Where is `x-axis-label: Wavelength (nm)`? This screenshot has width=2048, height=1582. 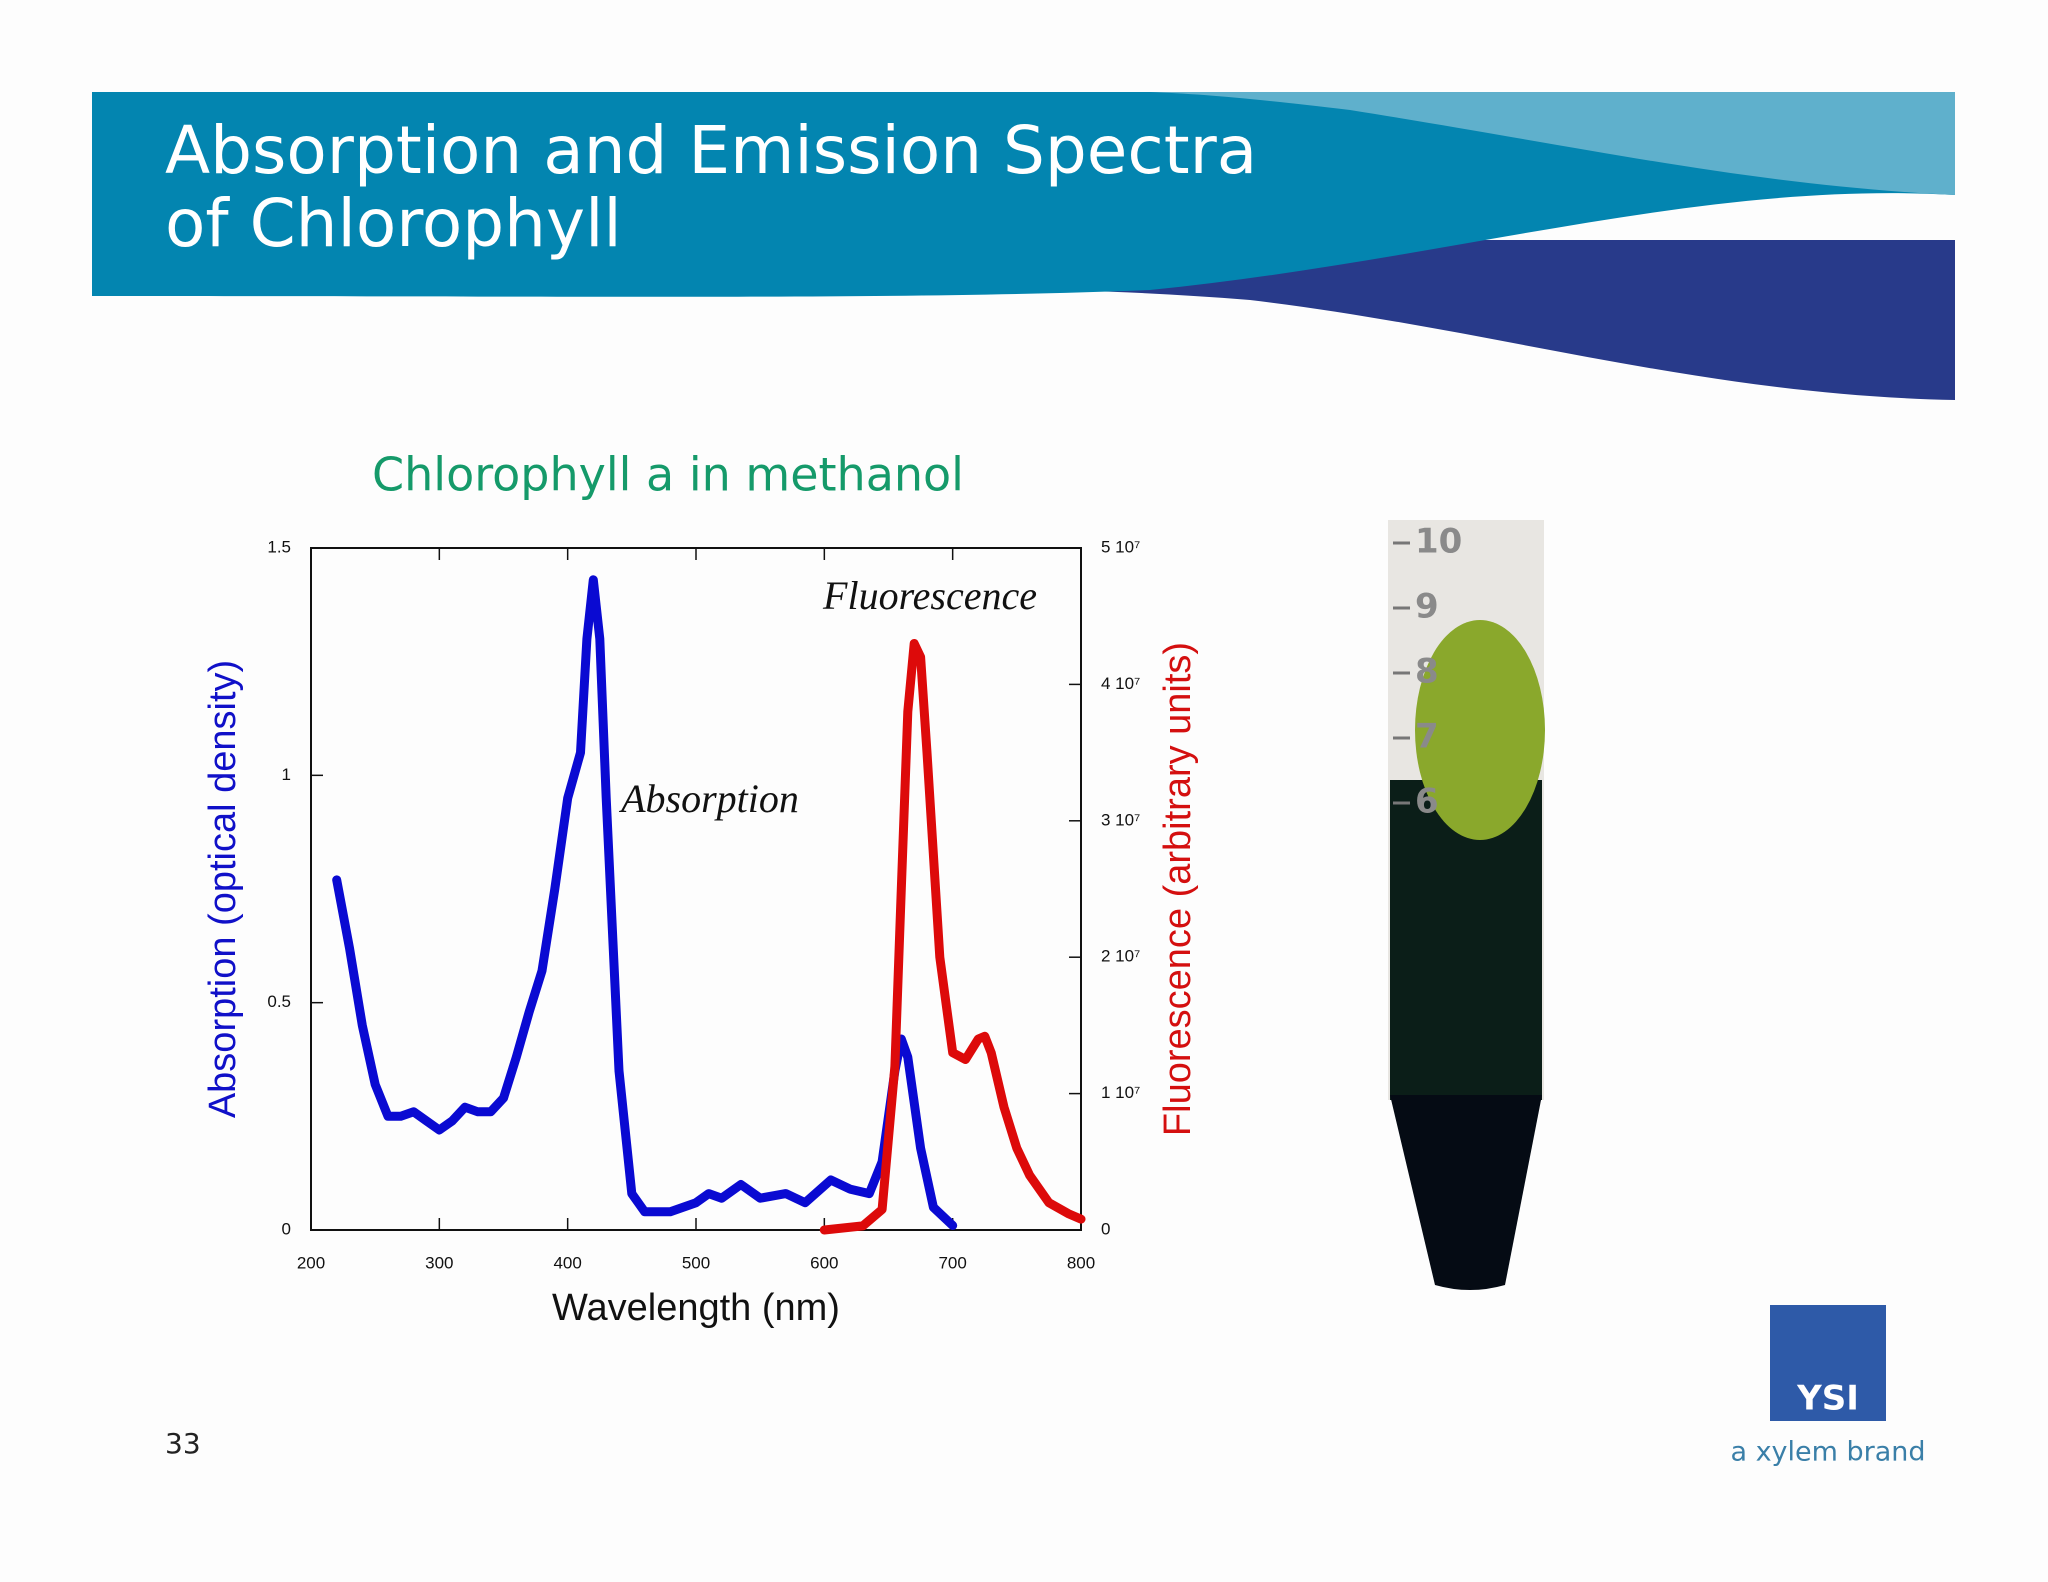 x-axis-label: Wavelength (nm) is located at coordinates (696, 1308).